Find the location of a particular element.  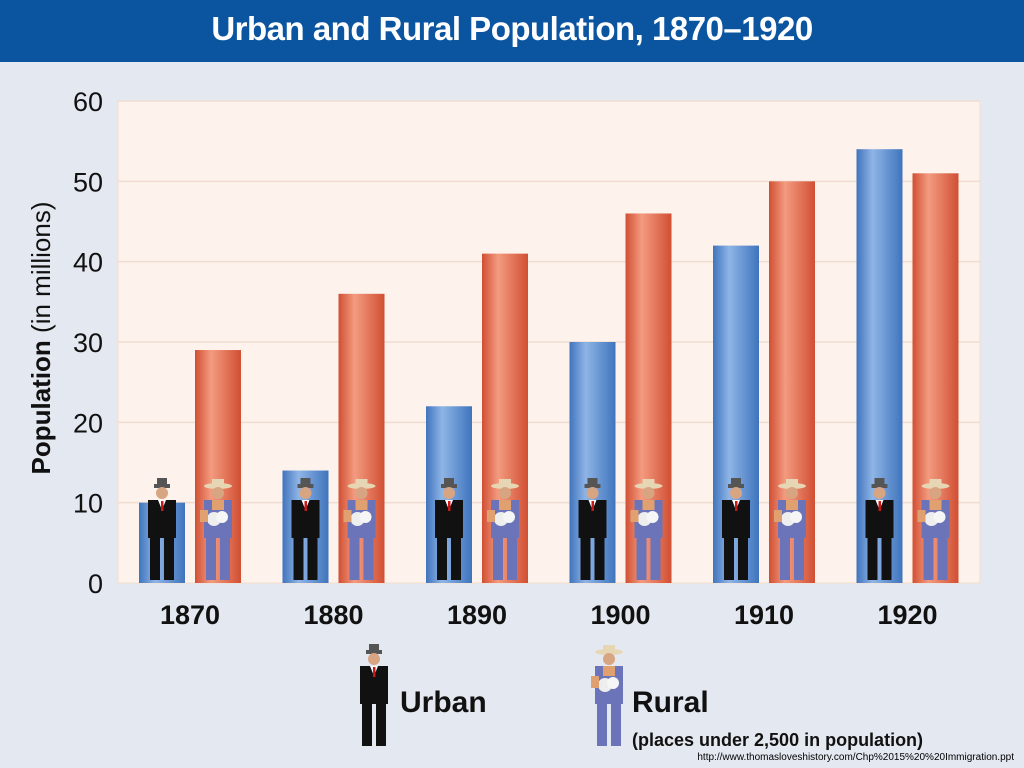

x-tick-label: 1920 is located at coordinates (907, 615).